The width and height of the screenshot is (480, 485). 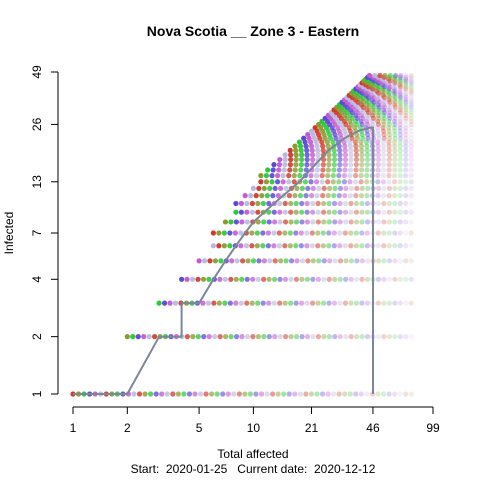 What do you see at coordinates (73, 428) in the screenshot?
I see `x-tick-label: 1` at bounding box center [73, 428].